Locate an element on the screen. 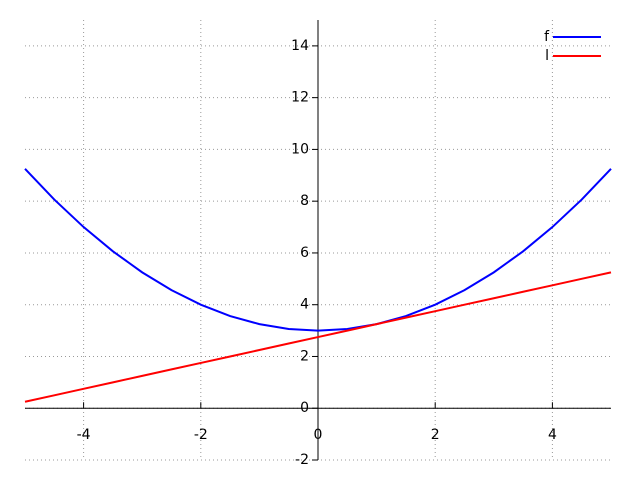 The height and width of the screenshot is (480, 640). y-tick-label: 8 is located at coordinates (304, 201).